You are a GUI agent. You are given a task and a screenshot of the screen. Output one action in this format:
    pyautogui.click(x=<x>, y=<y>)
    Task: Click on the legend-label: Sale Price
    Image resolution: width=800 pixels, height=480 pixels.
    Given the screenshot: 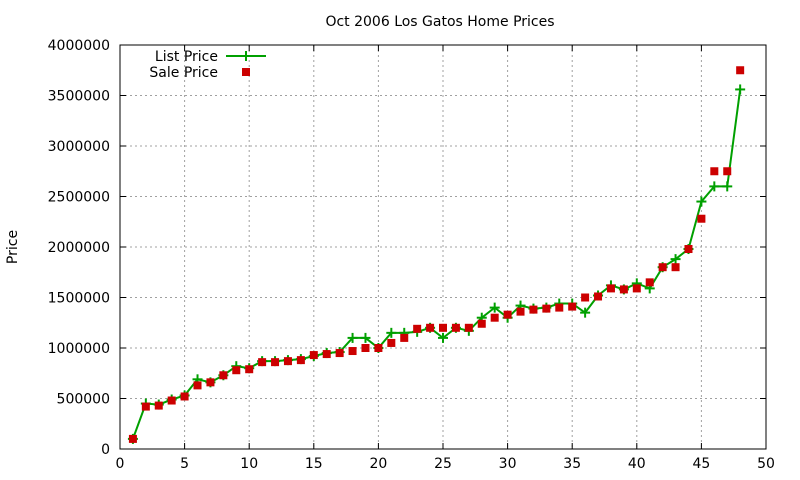 What is the action you would take?
    pyautogui.click(x=183, y=73)
    